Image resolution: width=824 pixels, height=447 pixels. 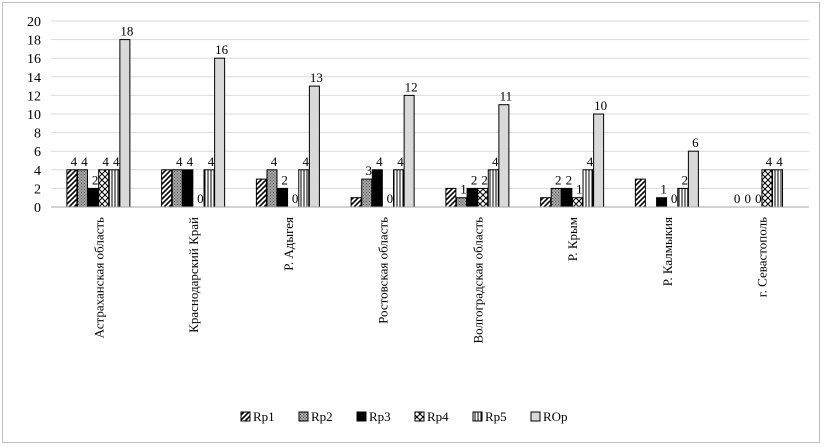 What do you see at coordinates (477, 416) in the screenshot?
I see `legend-swatch-rp5` at bounding box center [477, 416].